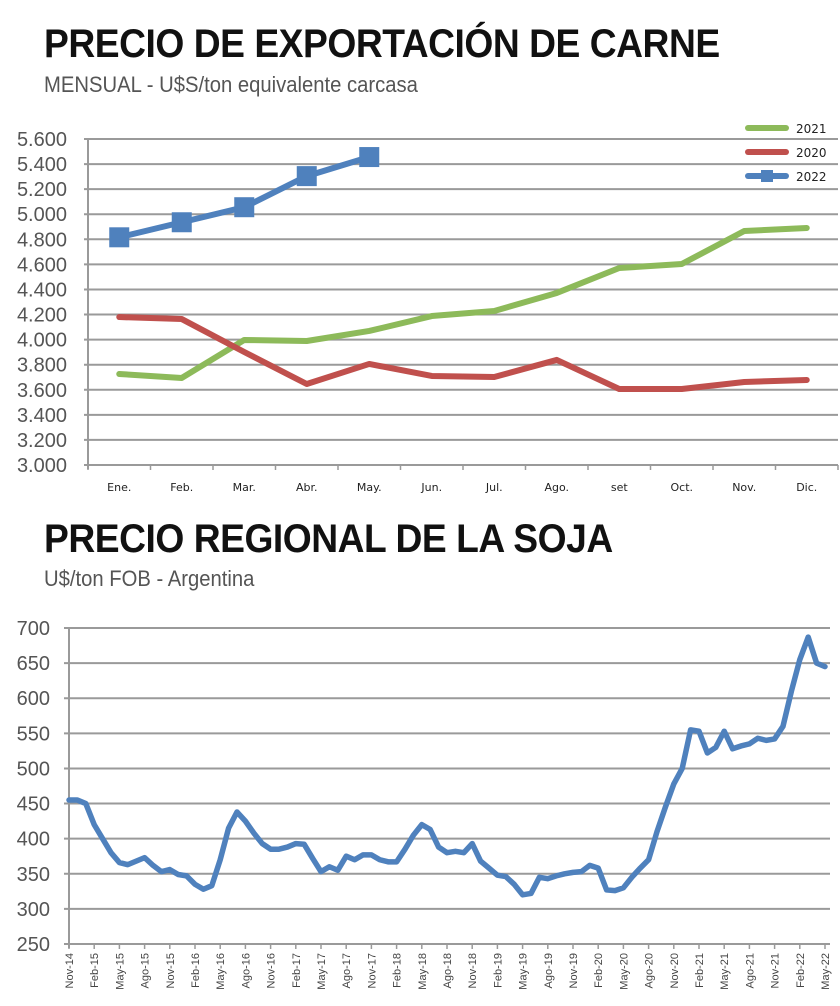  What do you see at coordinates (95, 970) in the screenshot?
I see `soy-x-tick-label: Feb-15` at bounding box center [95, 970].